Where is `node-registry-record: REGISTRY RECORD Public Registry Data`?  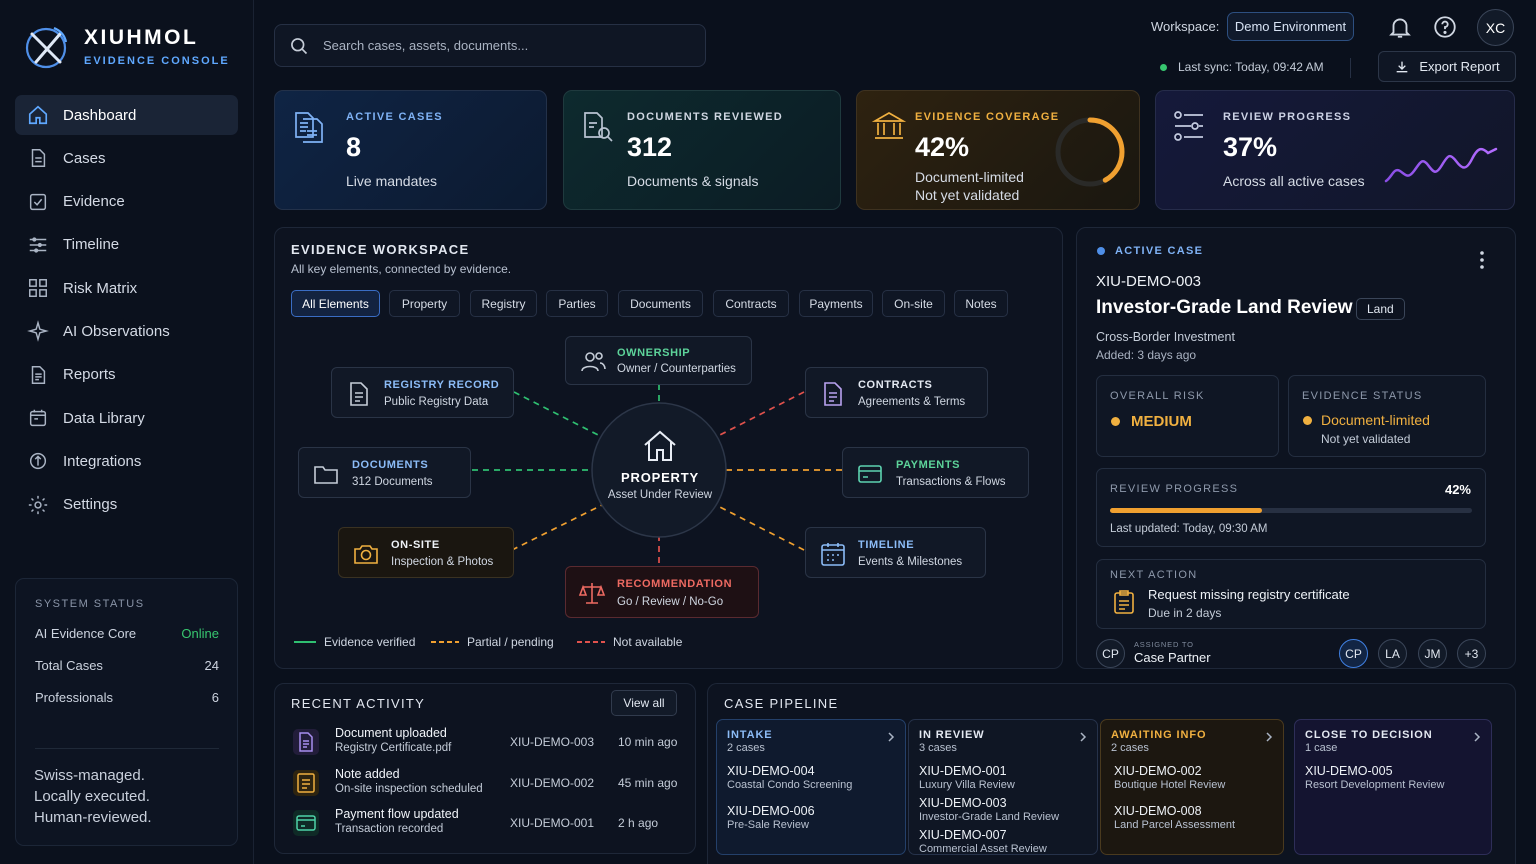 node-registry-record: REGISTRY RECORD Public Registry Data is located at coordinates (422, 392).